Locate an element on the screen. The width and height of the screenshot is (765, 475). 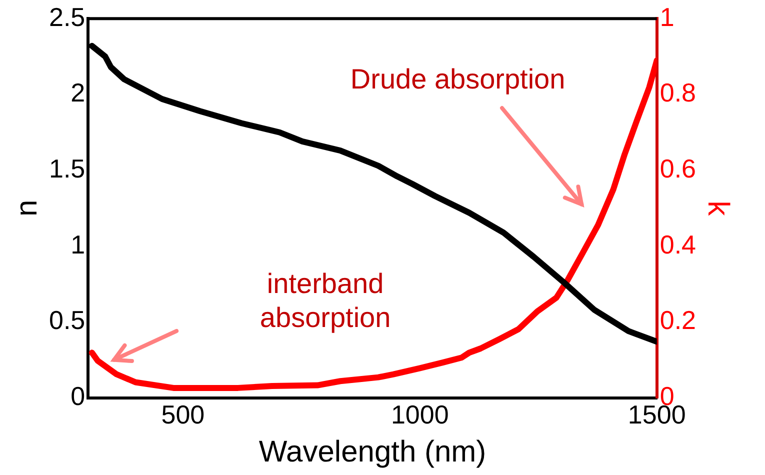
y2-tick-label: 0.8 is located at coordinates (678, 93).